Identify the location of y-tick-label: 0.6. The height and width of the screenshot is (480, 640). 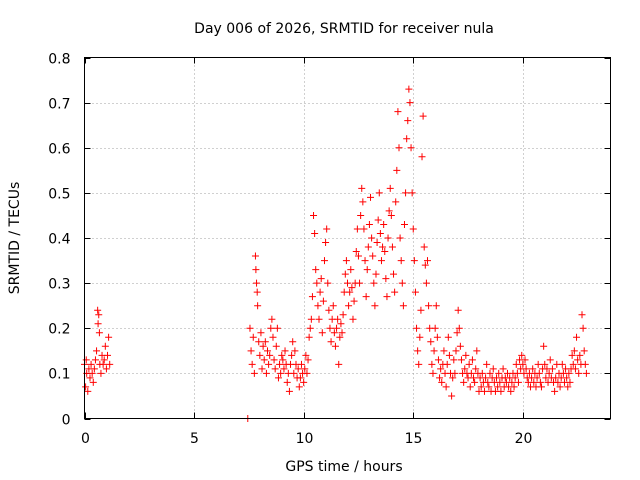
(59, 150).